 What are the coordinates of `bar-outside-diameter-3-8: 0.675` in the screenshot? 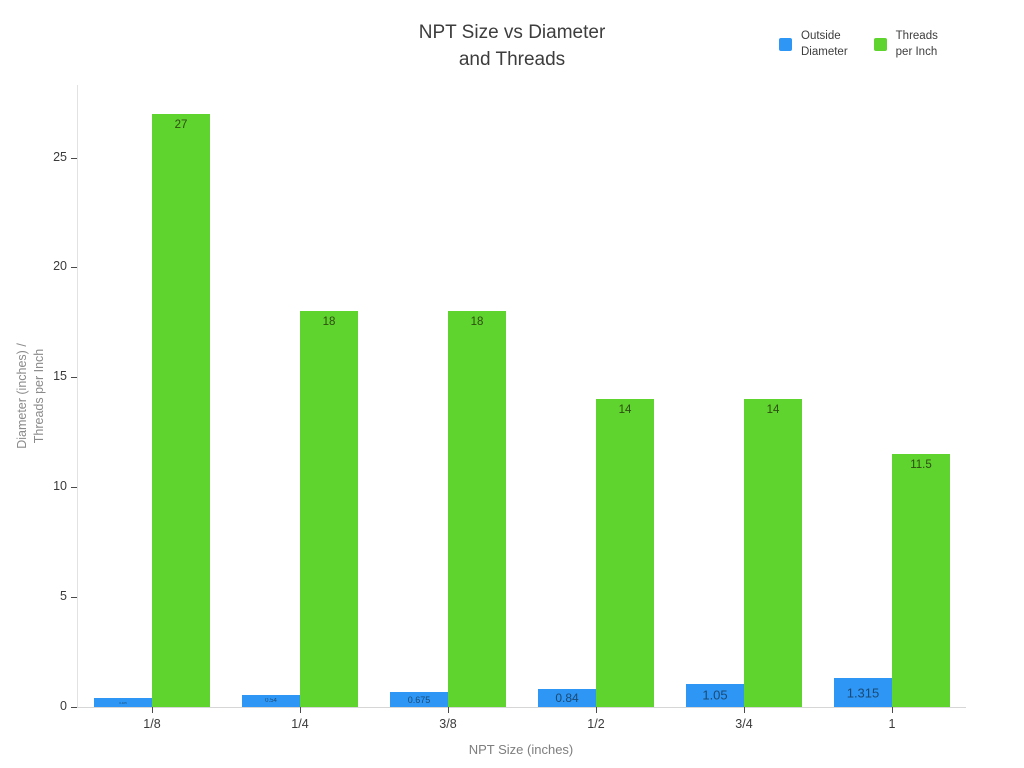 It's located at (419, 699).